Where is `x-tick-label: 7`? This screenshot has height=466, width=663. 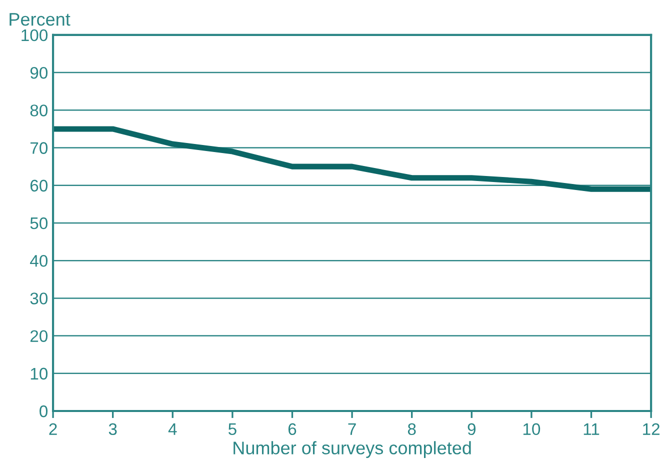 x-tick-label: 7 is located at coordinates (352, 429).